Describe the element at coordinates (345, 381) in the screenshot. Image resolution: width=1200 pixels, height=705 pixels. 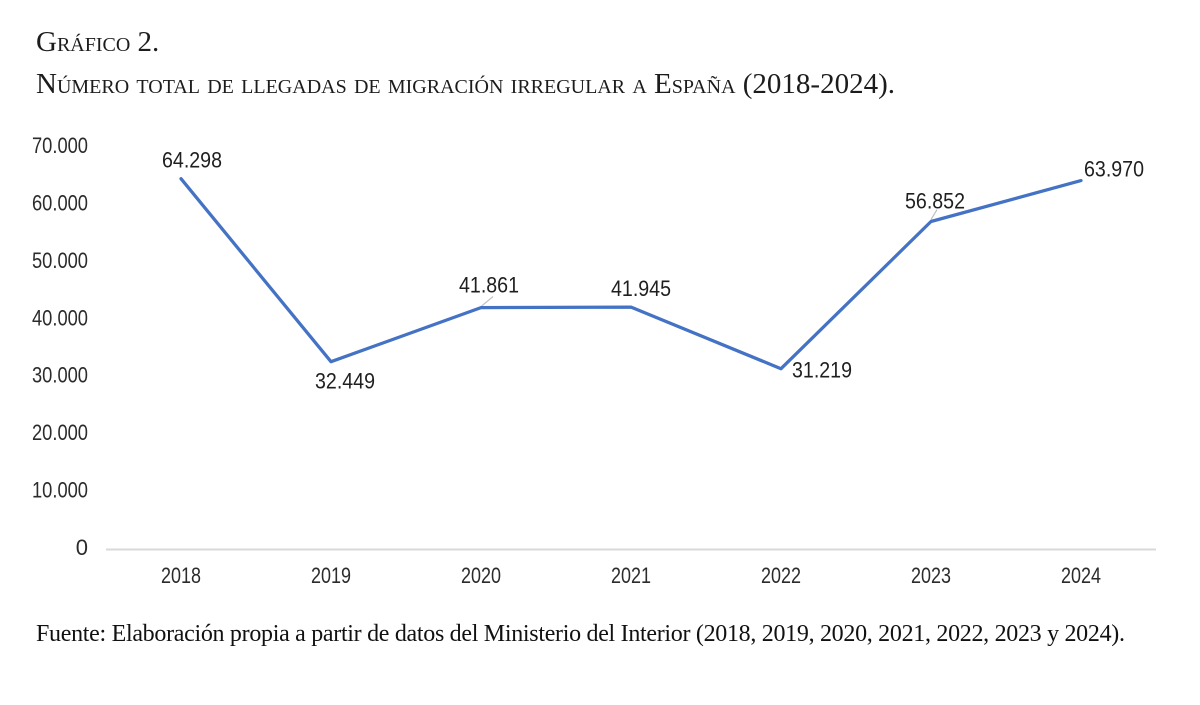
I see `data-point-label: 32.449` at that location.